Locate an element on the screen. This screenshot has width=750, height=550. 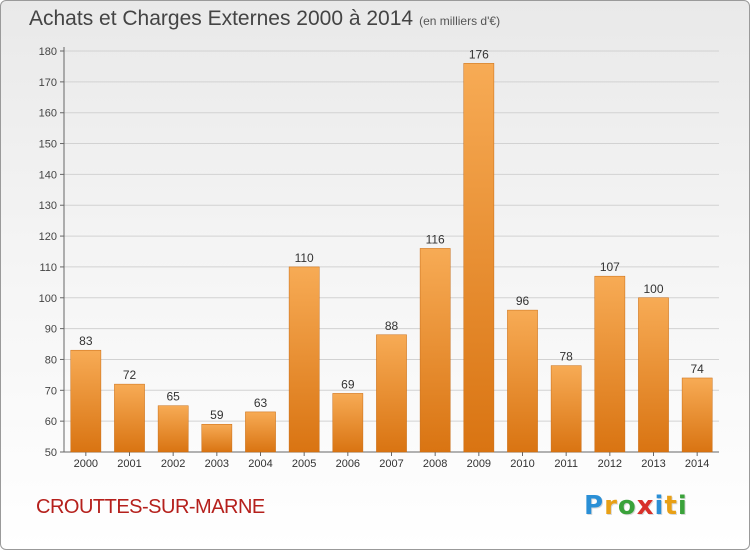
proxiti-logo: Proxiti is located at coordinates (636, 506).